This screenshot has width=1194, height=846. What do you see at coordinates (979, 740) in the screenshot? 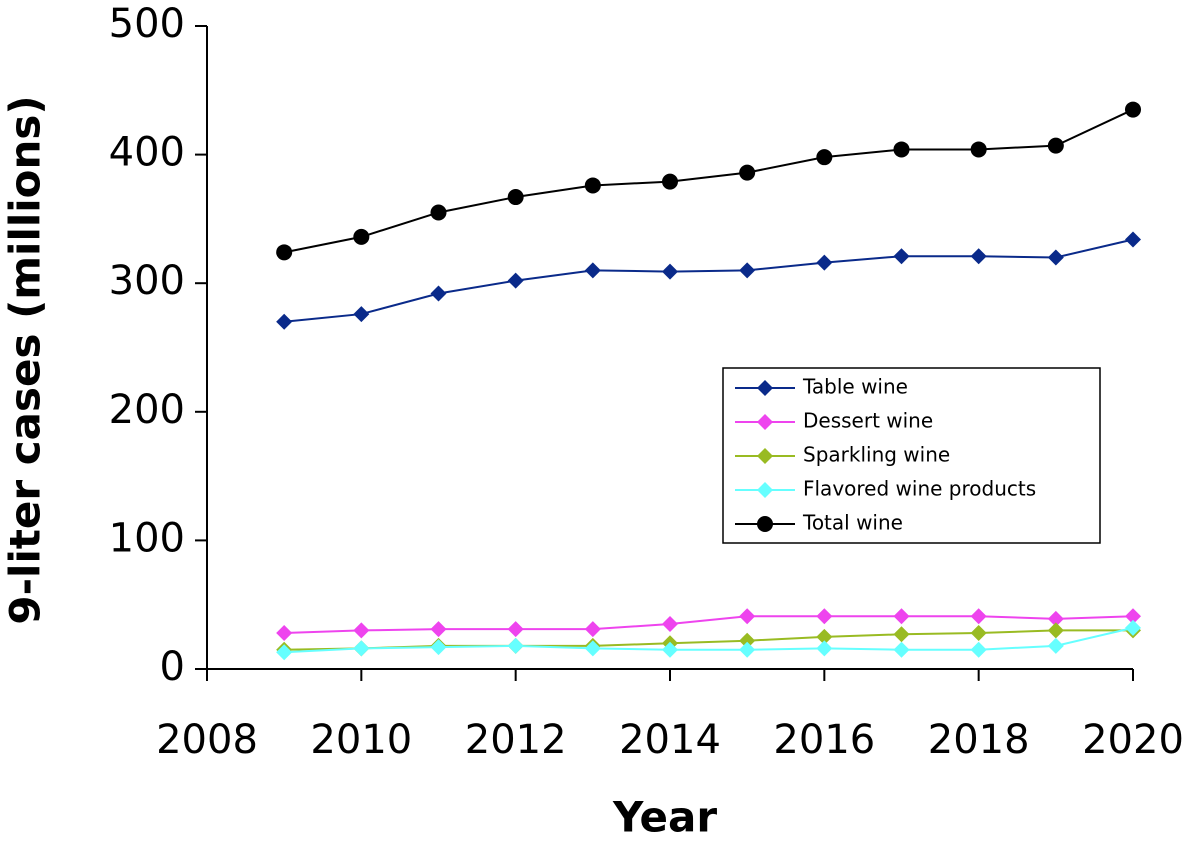
I see `x-tick-label: 2018` at bounding box center [979, 740].